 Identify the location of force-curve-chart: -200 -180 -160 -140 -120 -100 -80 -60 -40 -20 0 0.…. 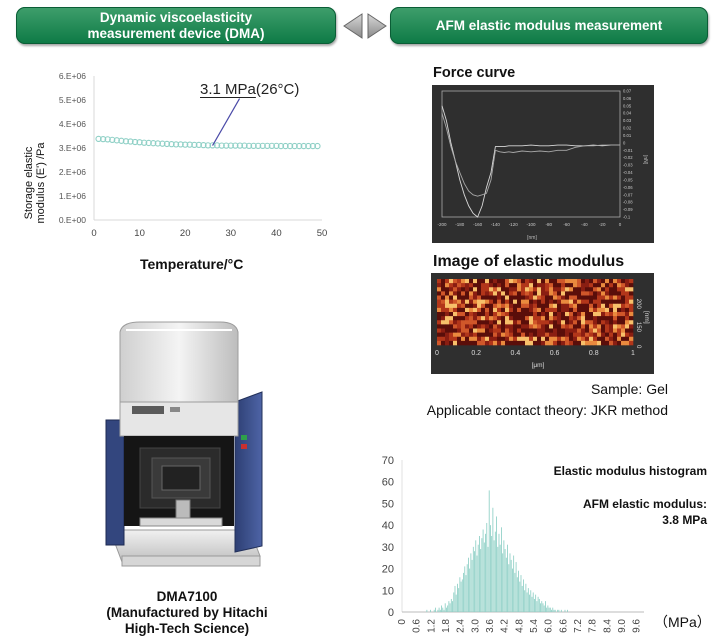
(543, 164).